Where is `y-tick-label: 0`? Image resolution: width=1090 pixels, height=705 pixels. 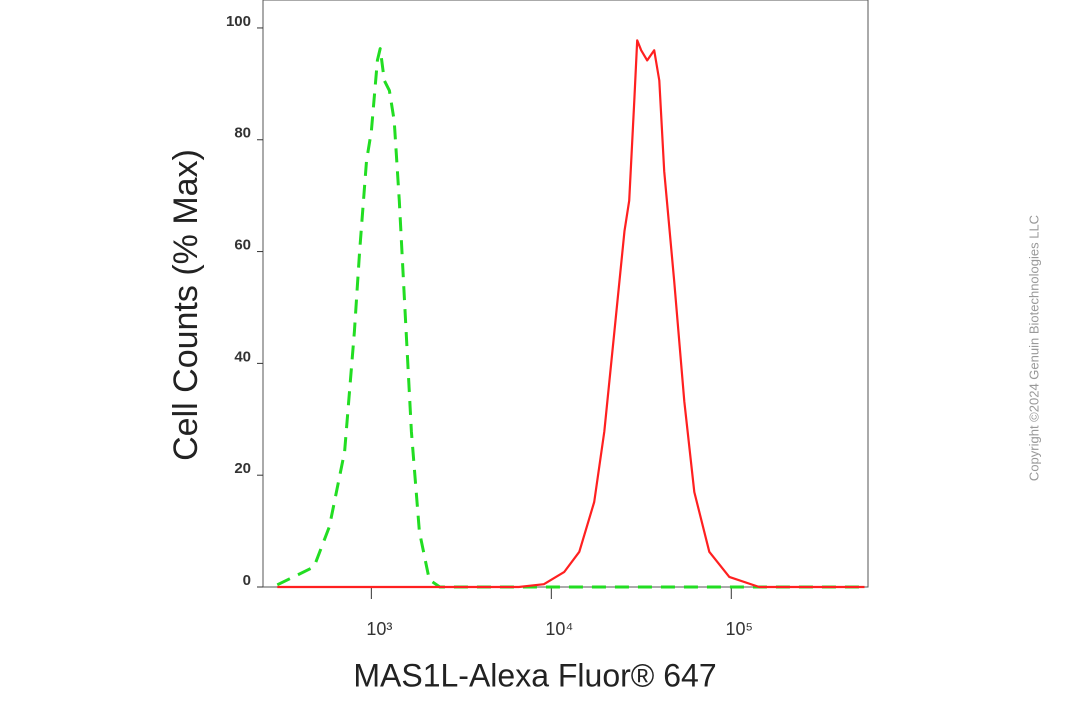 y-tick-label: 0 is located at coordinates (247, 580).